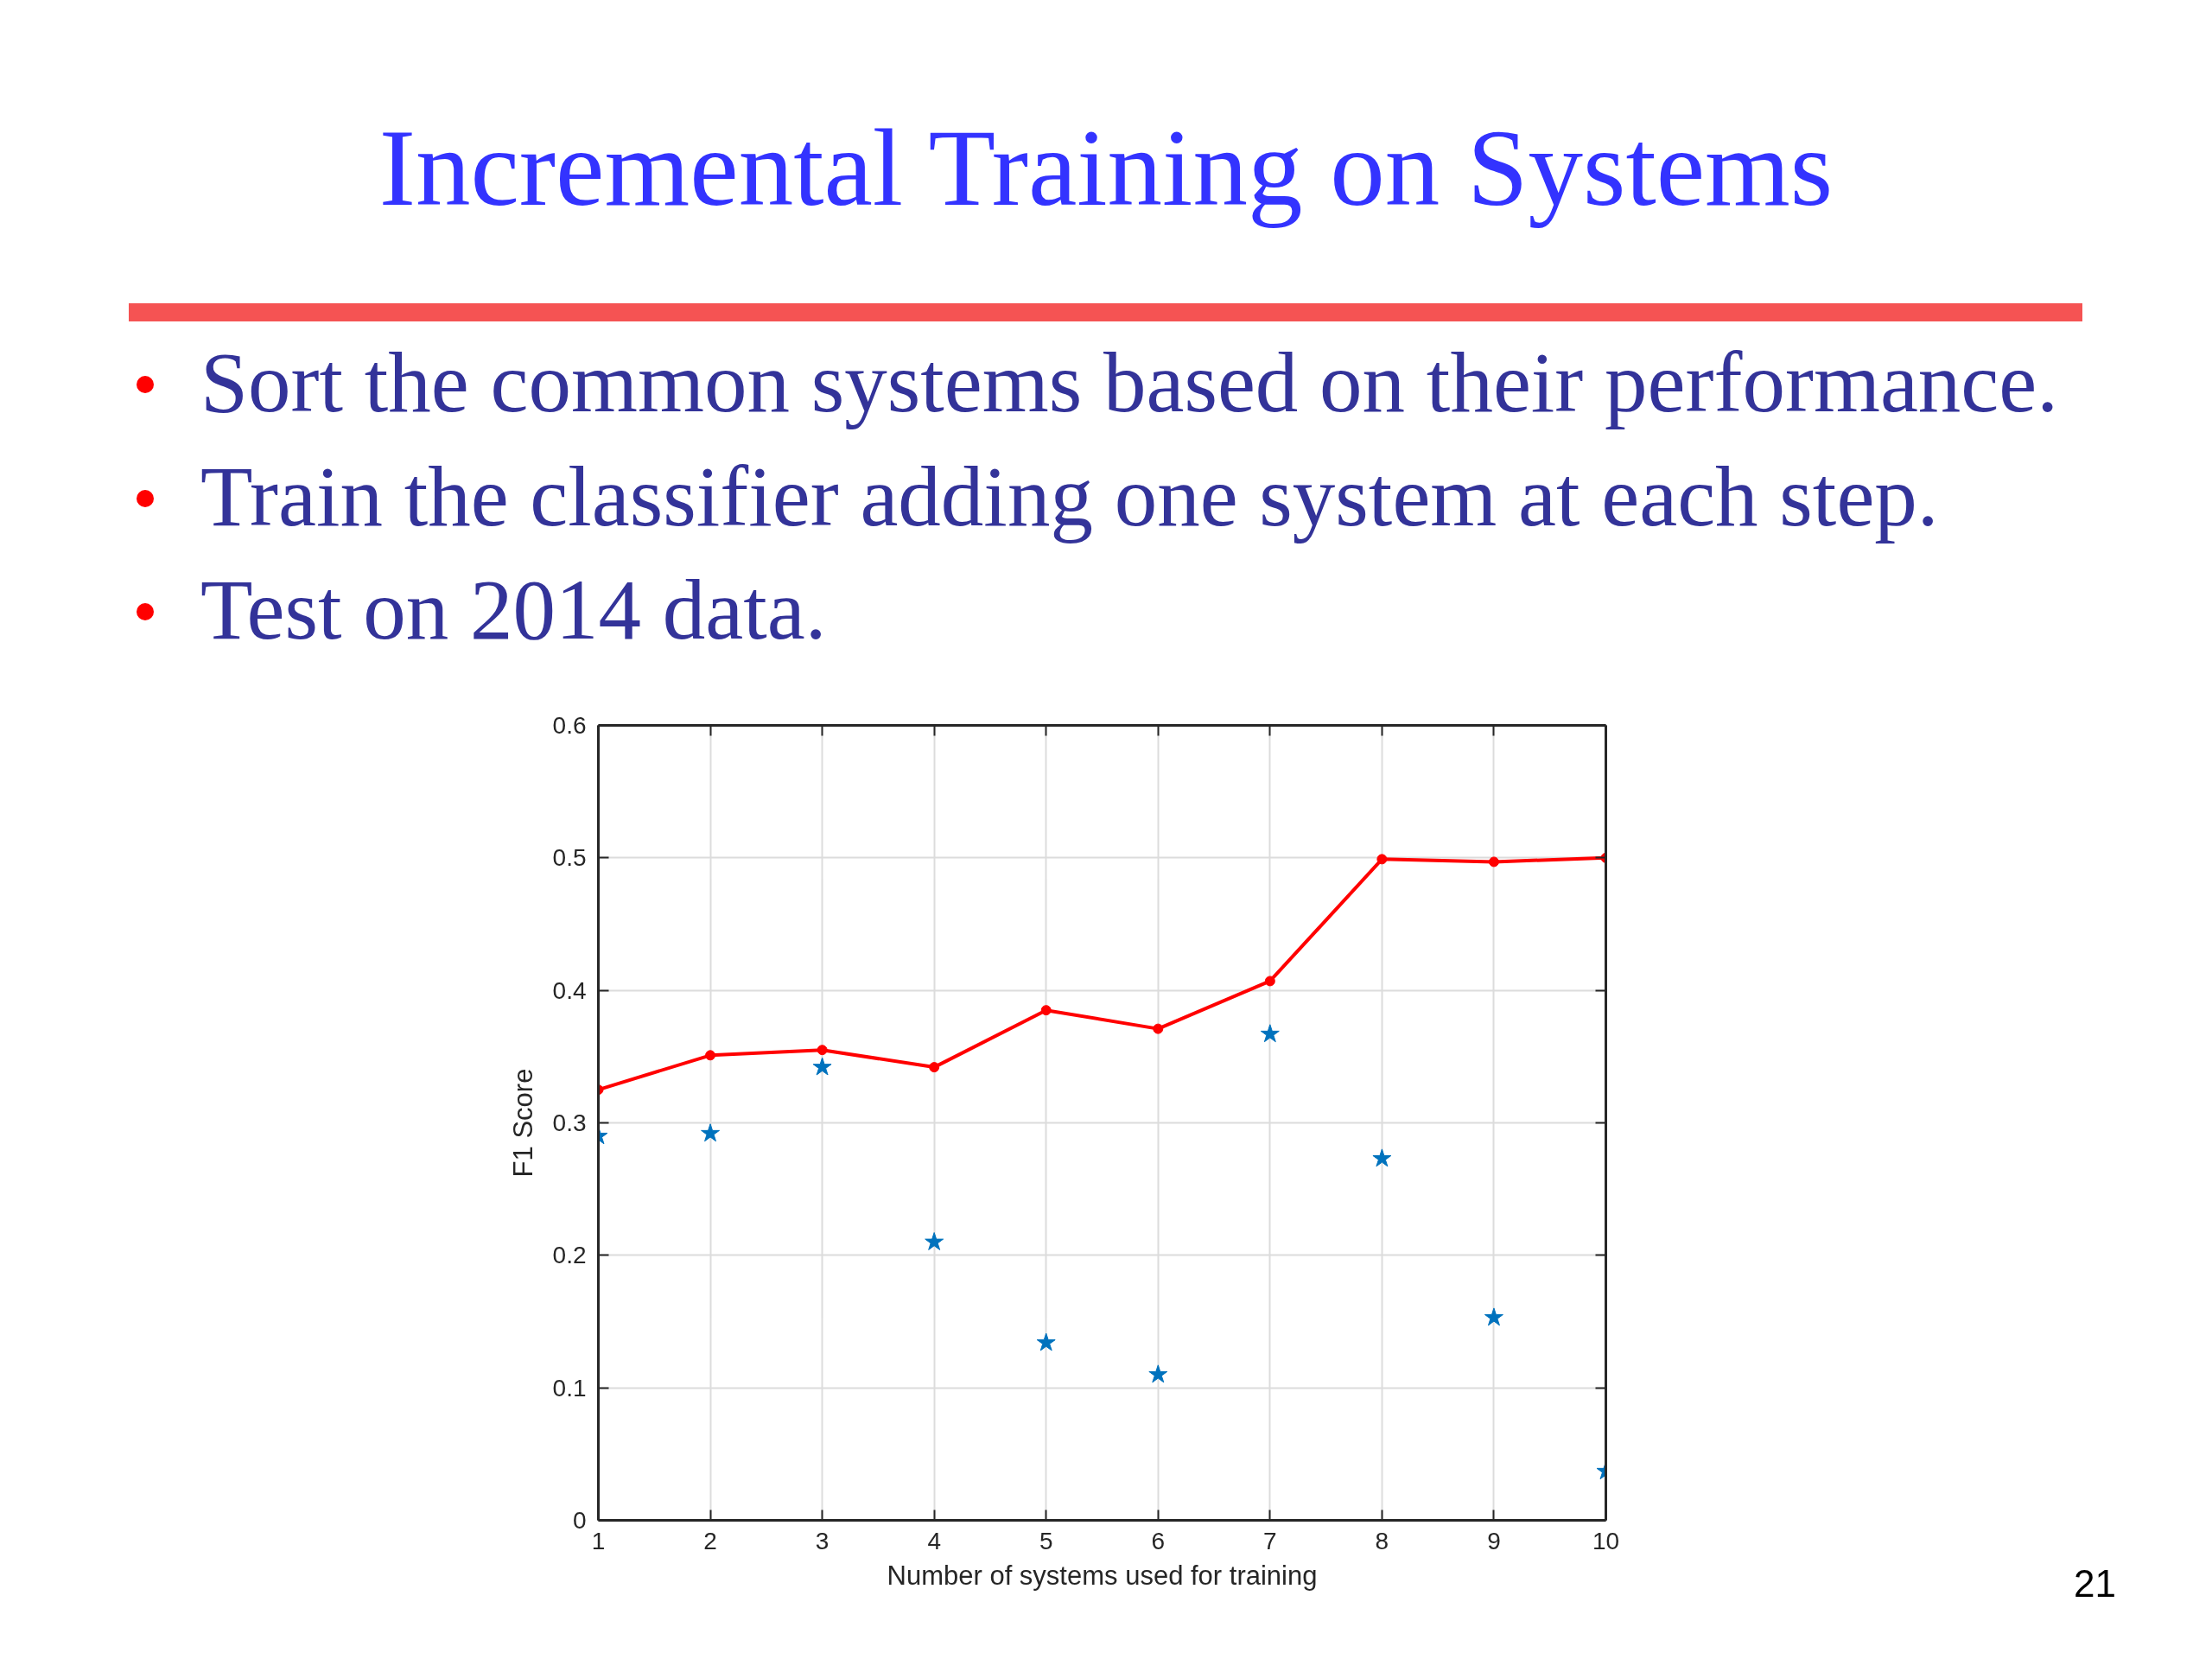  What do you see at coordinates (710, 1540) in the screenshot?
I see `x-tick-label: 2` at bounding box center [710, 1540].